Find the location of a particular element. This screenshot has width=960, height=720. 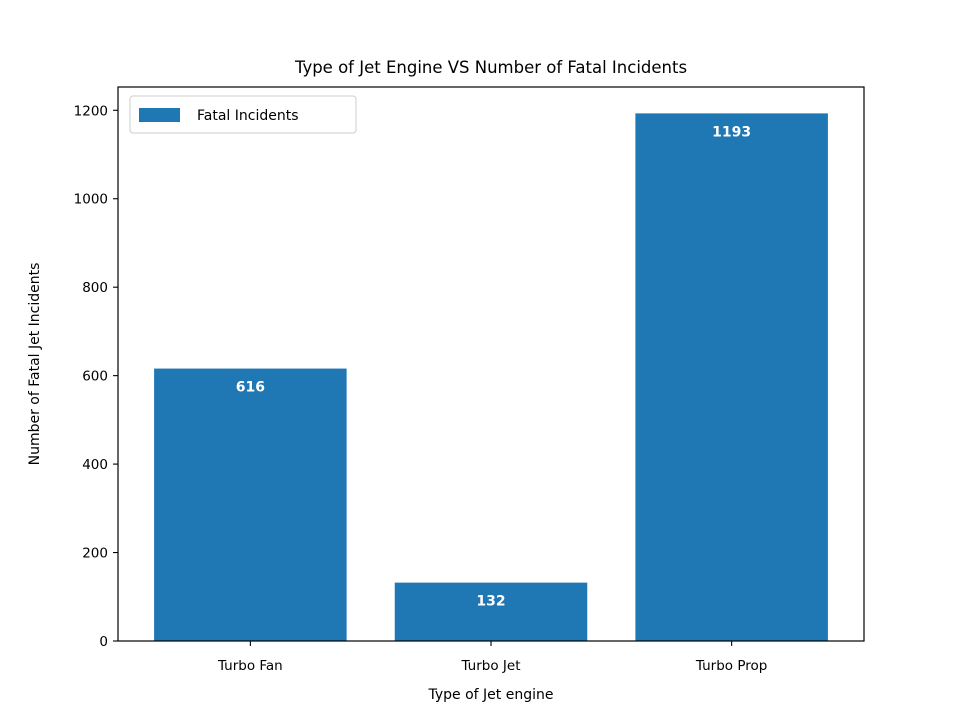

y-tick-label: 1000 is located at coordinates (91, 200).